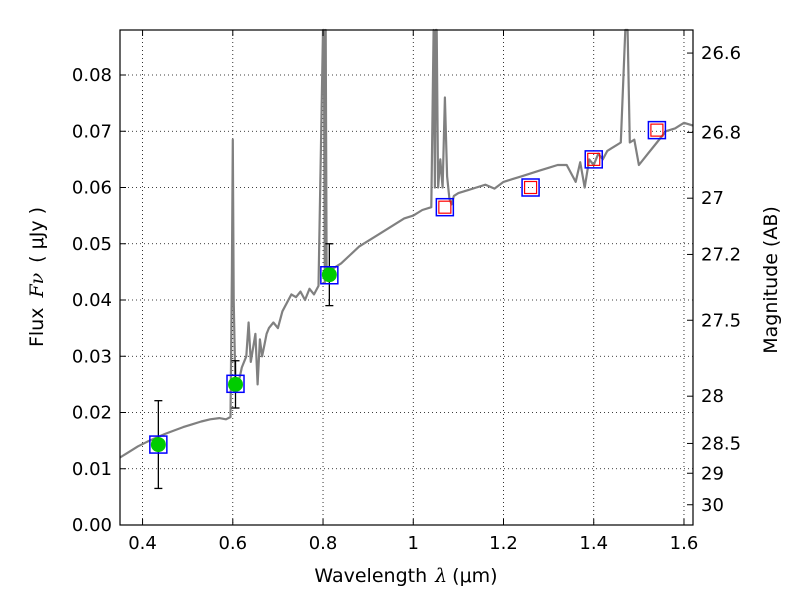 The image size is (800, 600). I want to click on y2-tick-label: 26.8, so click(721, 132).